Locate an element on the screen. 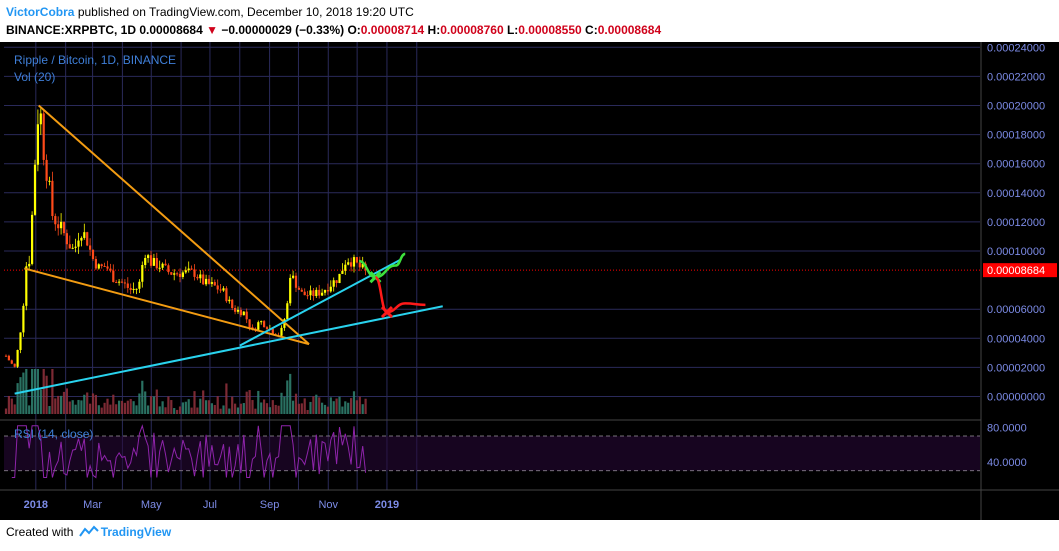  price-change: −0.00000029 (−0.33%) is located at coordinates (283, 30).